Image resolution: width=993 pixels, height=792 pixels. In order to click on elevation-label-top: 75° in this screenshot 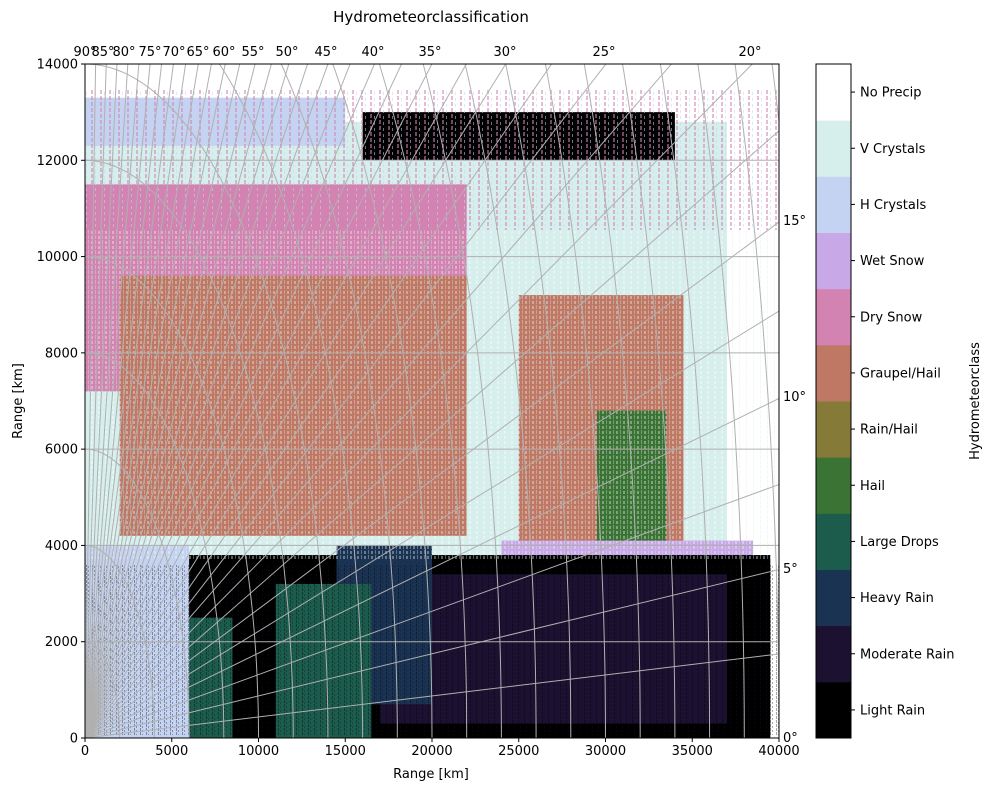, I will do `click(149, 52)`.